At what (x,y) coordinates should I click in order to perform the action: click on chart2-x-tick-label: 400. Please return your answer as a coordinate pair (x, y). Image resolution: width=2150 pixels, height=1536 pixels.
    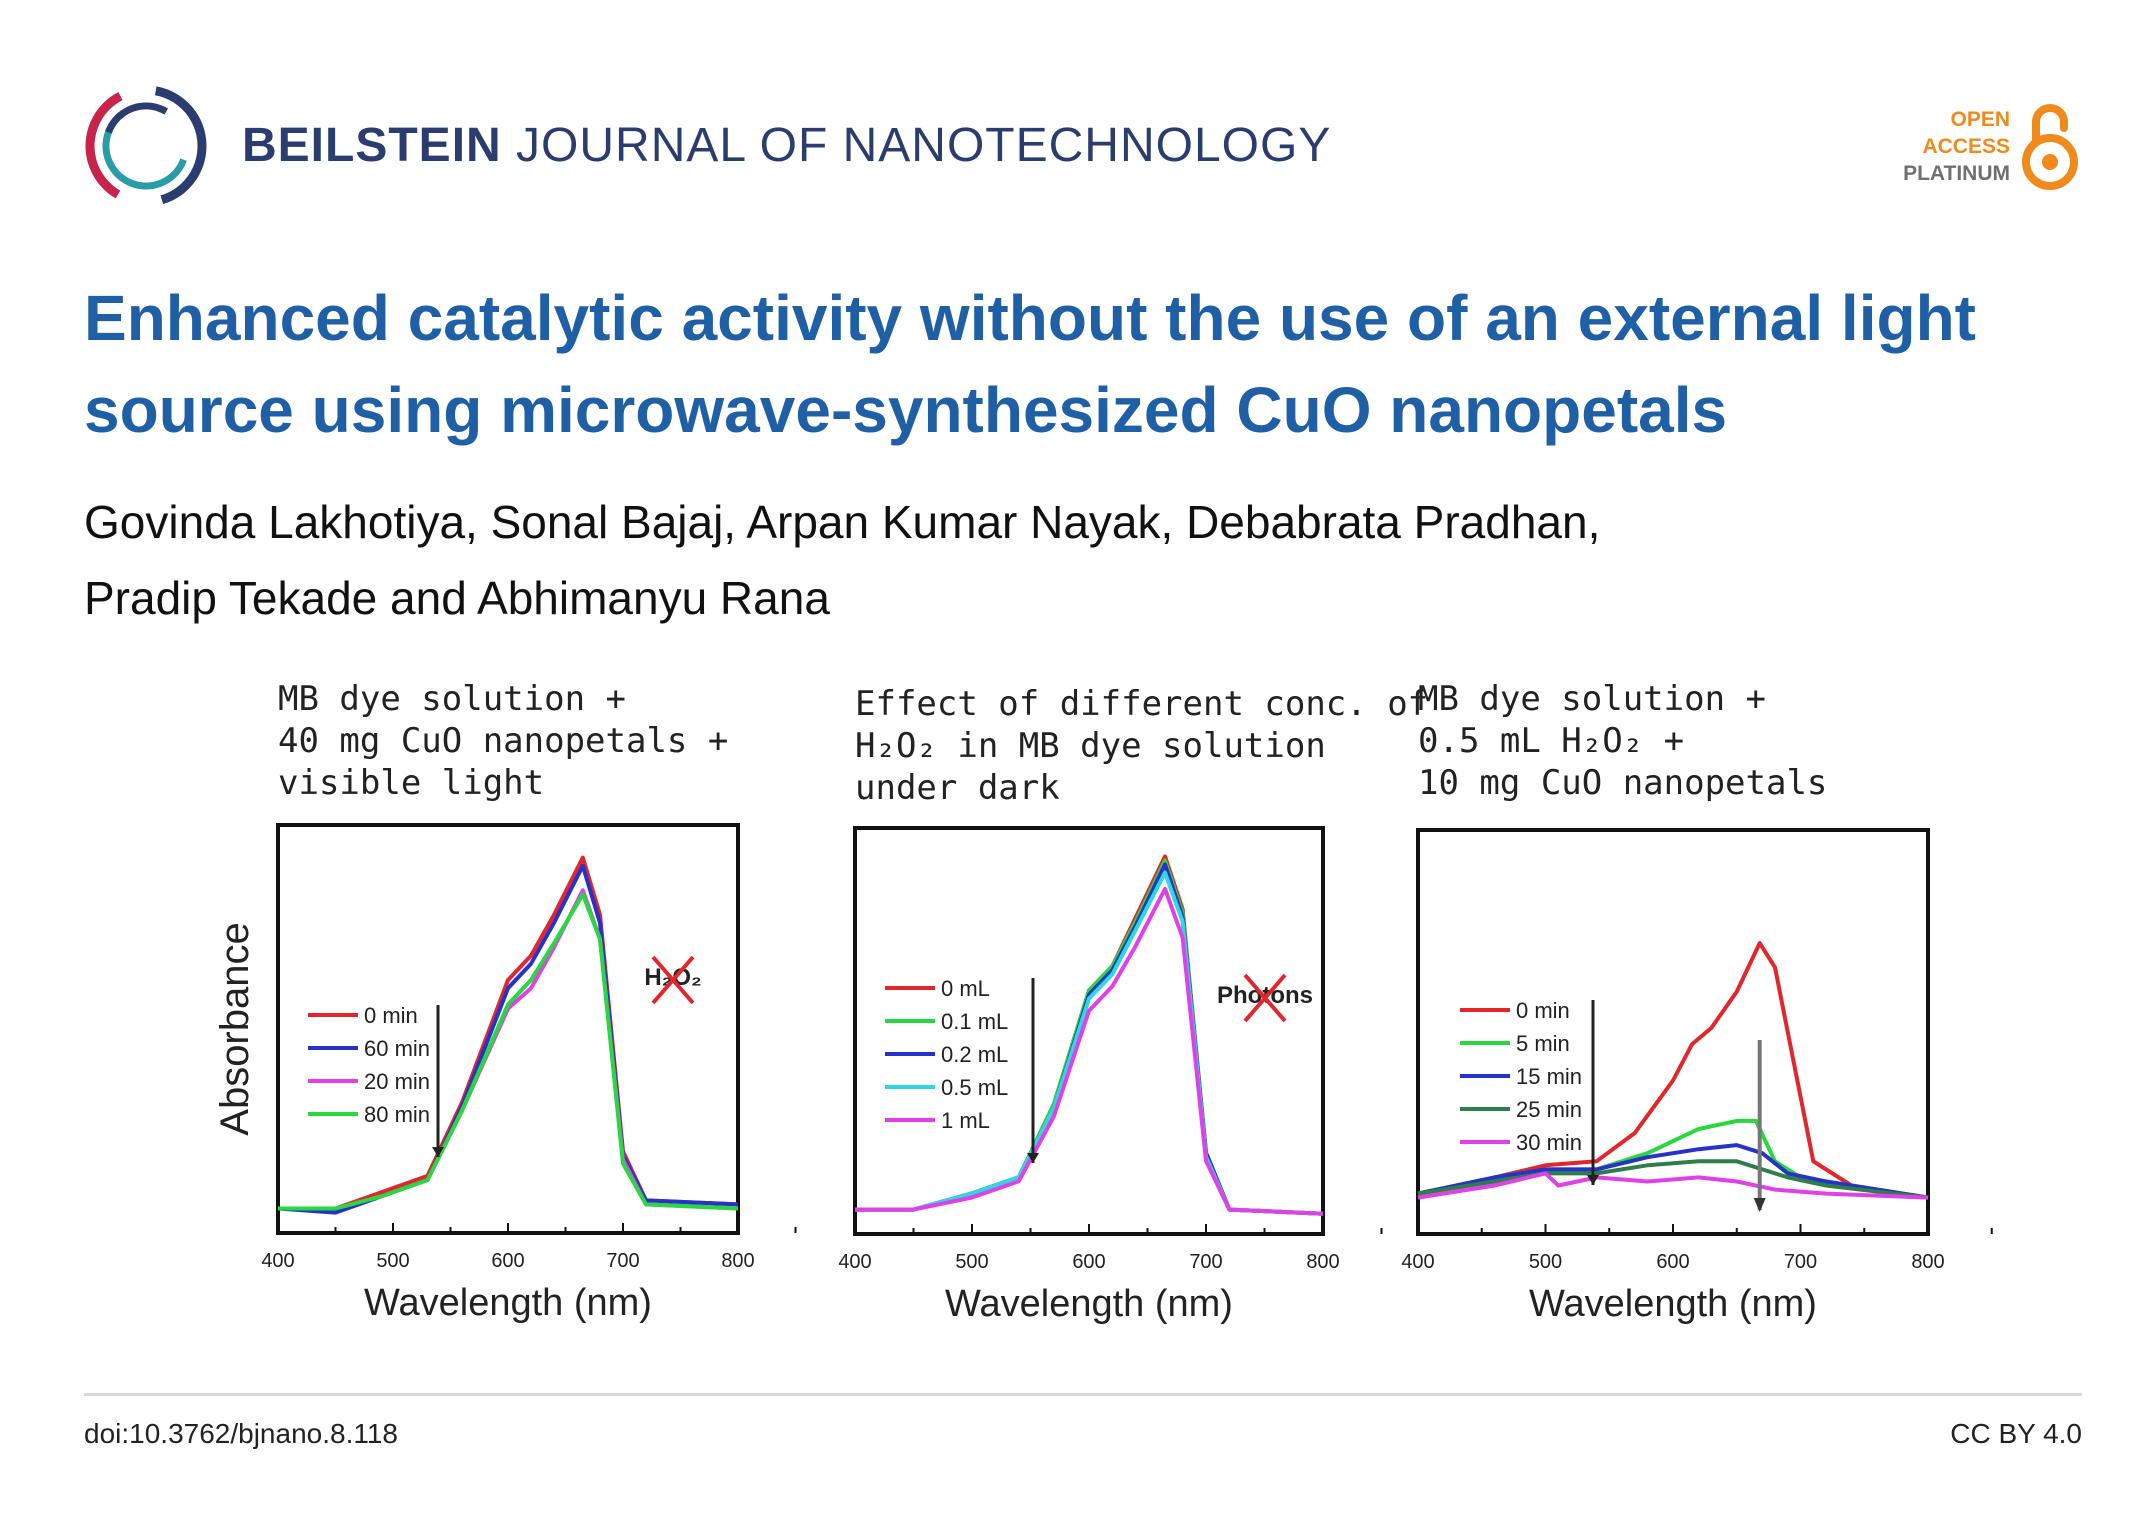
    Looking at the image, I should click on (854, 1262).